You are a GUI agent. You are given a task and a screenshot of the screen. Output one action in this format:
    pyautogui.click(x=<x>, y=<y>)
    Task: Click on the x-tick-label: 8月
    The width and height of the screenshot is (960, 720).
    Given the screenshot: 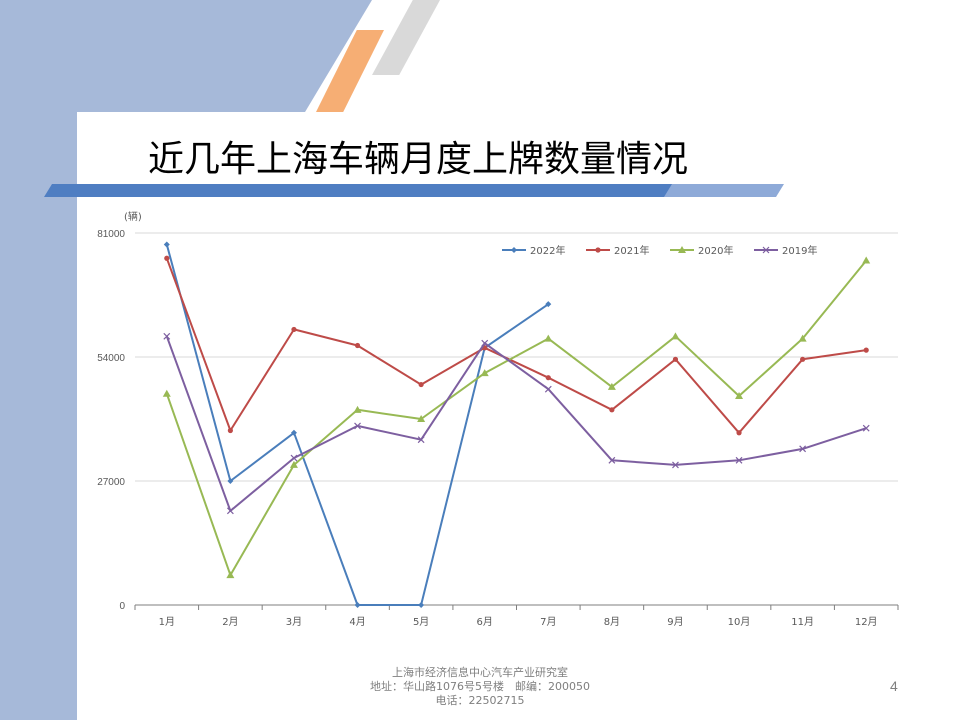 What is the action you would take?
    pyautogui.click(x=612, y=622)
    